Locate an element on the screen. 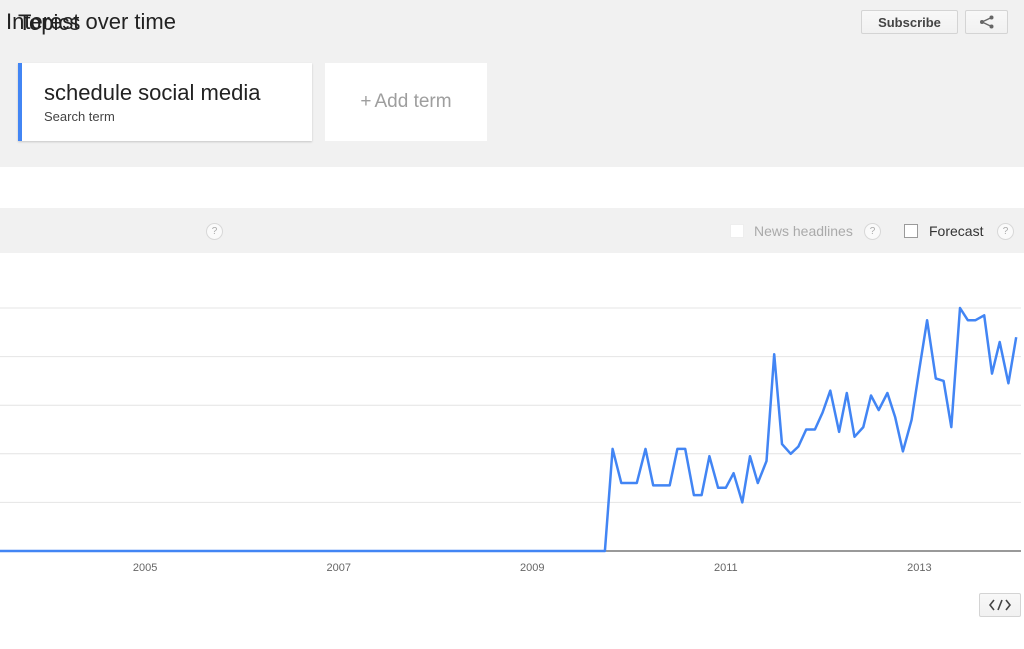  share-icon is located at coordinates (986, 22).